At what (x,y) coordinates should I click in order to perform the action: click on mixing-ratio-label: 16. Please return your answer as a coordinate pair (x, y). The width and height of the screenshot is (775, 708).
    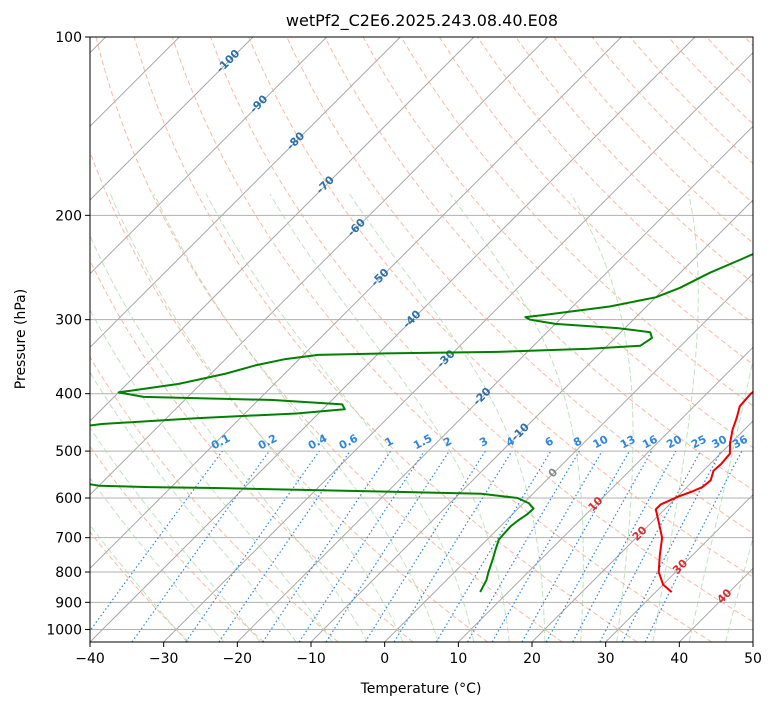
    Looking at the image, I should click on (650, 442).